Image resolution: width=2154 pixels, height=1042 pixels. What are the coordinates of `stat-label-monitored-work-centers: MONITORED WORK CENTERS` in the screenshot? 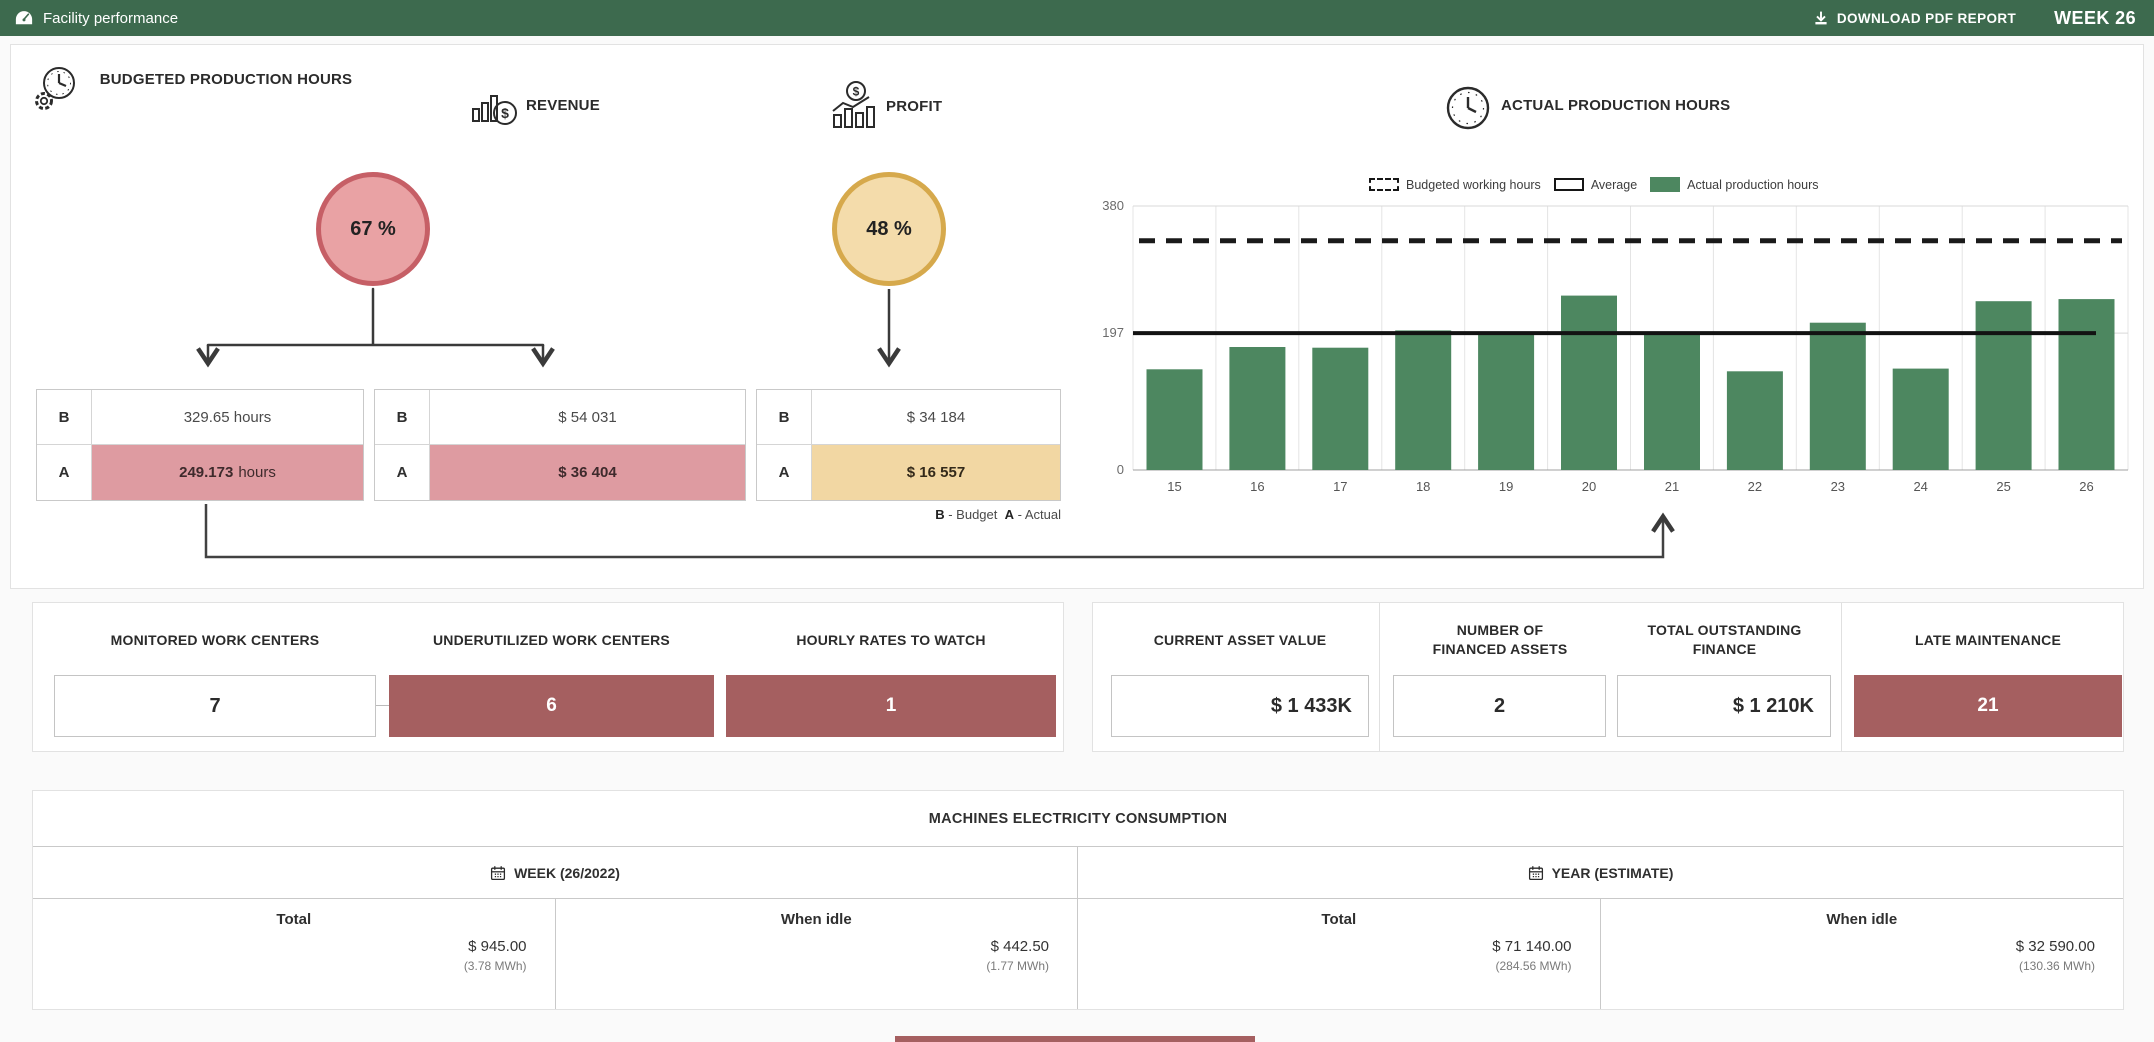 It's located at (215, 640).